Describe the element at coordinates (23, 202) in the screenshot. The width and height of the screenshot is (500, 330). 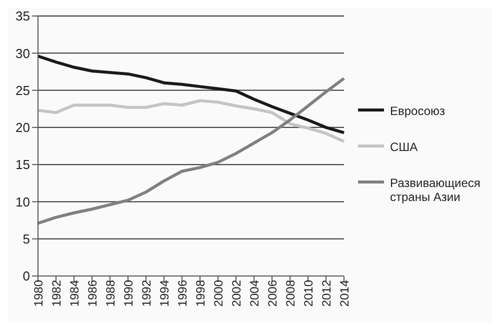
I see `y-tick-label: 10` at that location.